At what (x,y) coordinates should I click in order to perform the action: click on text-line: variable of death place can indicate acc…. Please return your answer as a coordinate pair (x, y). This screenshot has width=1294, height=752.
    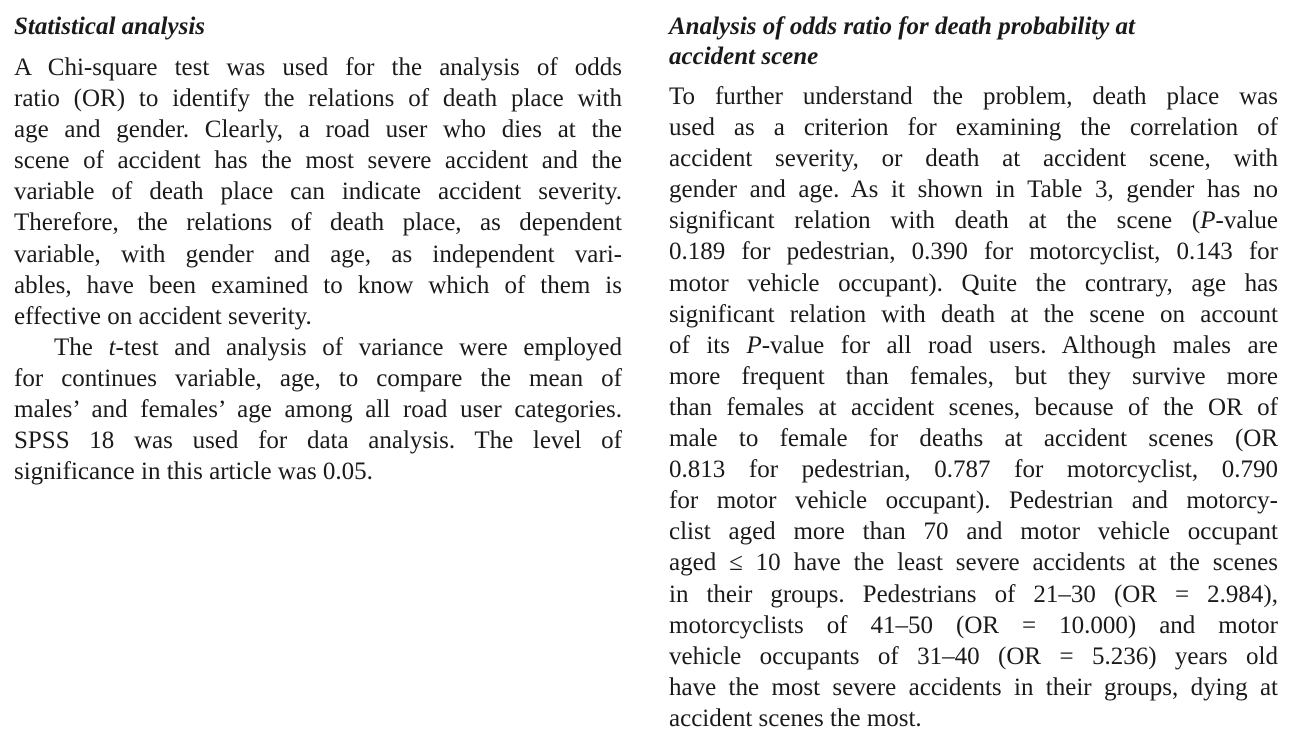
    Looking at the image, I should click on (318, 192).